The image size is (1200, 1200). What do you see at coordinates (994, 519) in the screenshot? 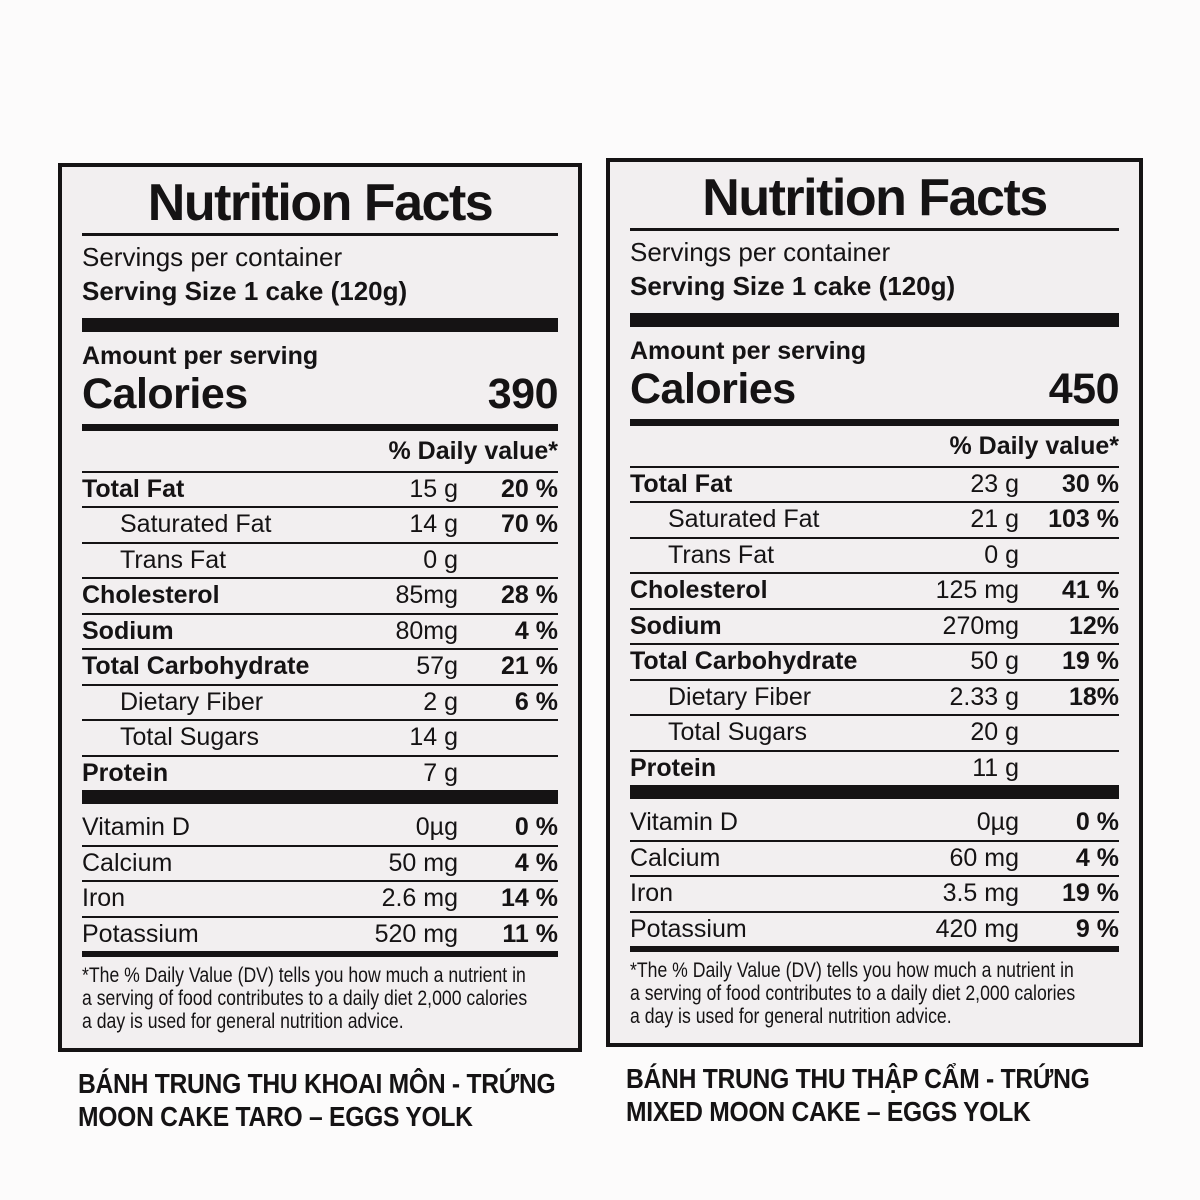
I see `nutrient-amount: 21 g` at bounding box center [994, 519].